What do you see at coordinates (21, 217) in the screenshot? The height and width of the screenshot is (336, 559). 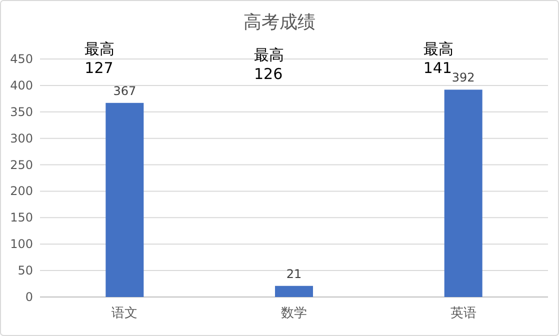 I see `y-tick-label: 150` at bounding box center [21, 217].